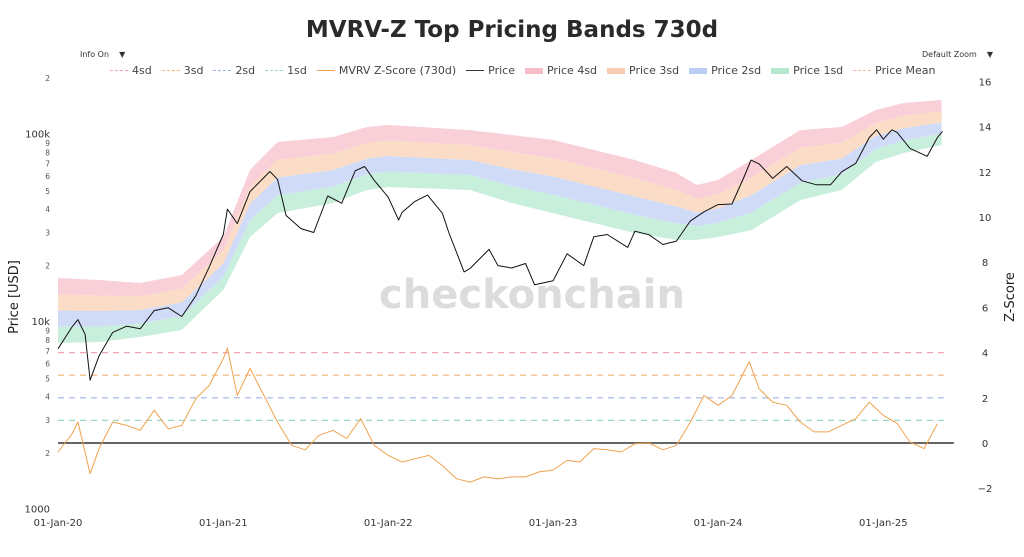 The height and width of the screenshot is (557, 1024). Describe the element at coordinates (985, 218) in the screenshot. I see `y-right-tick-label: 10` at that location.